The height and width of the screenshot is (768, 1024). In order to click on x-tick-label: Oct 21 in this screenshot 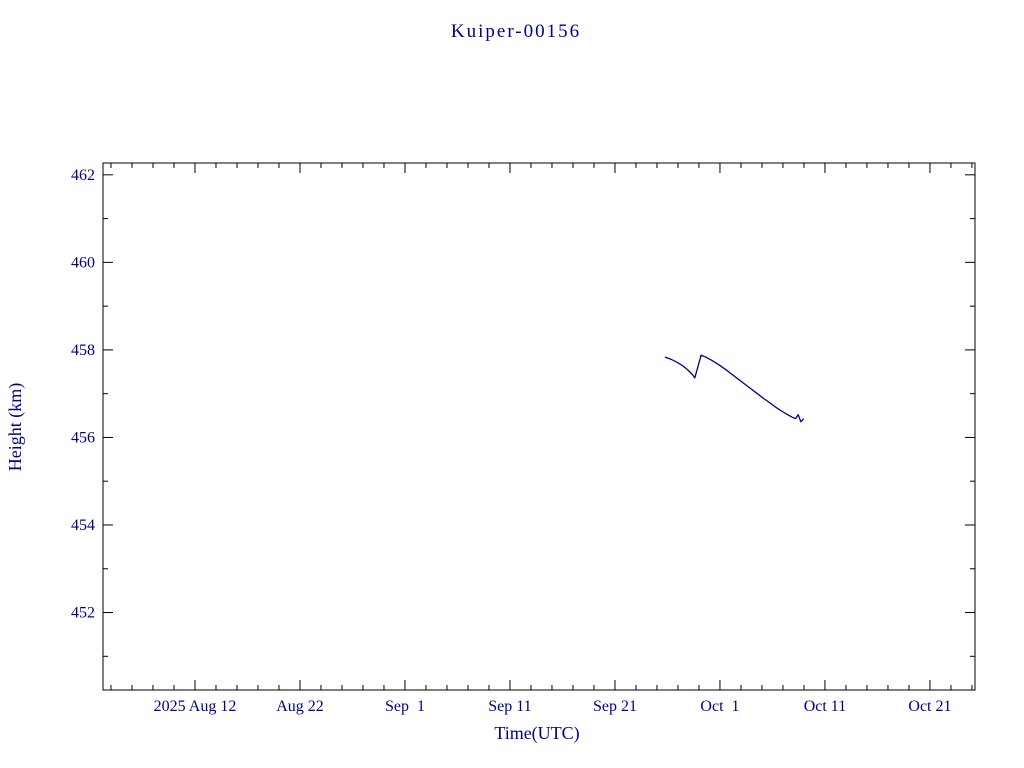, I will do `click(929, 706)`.